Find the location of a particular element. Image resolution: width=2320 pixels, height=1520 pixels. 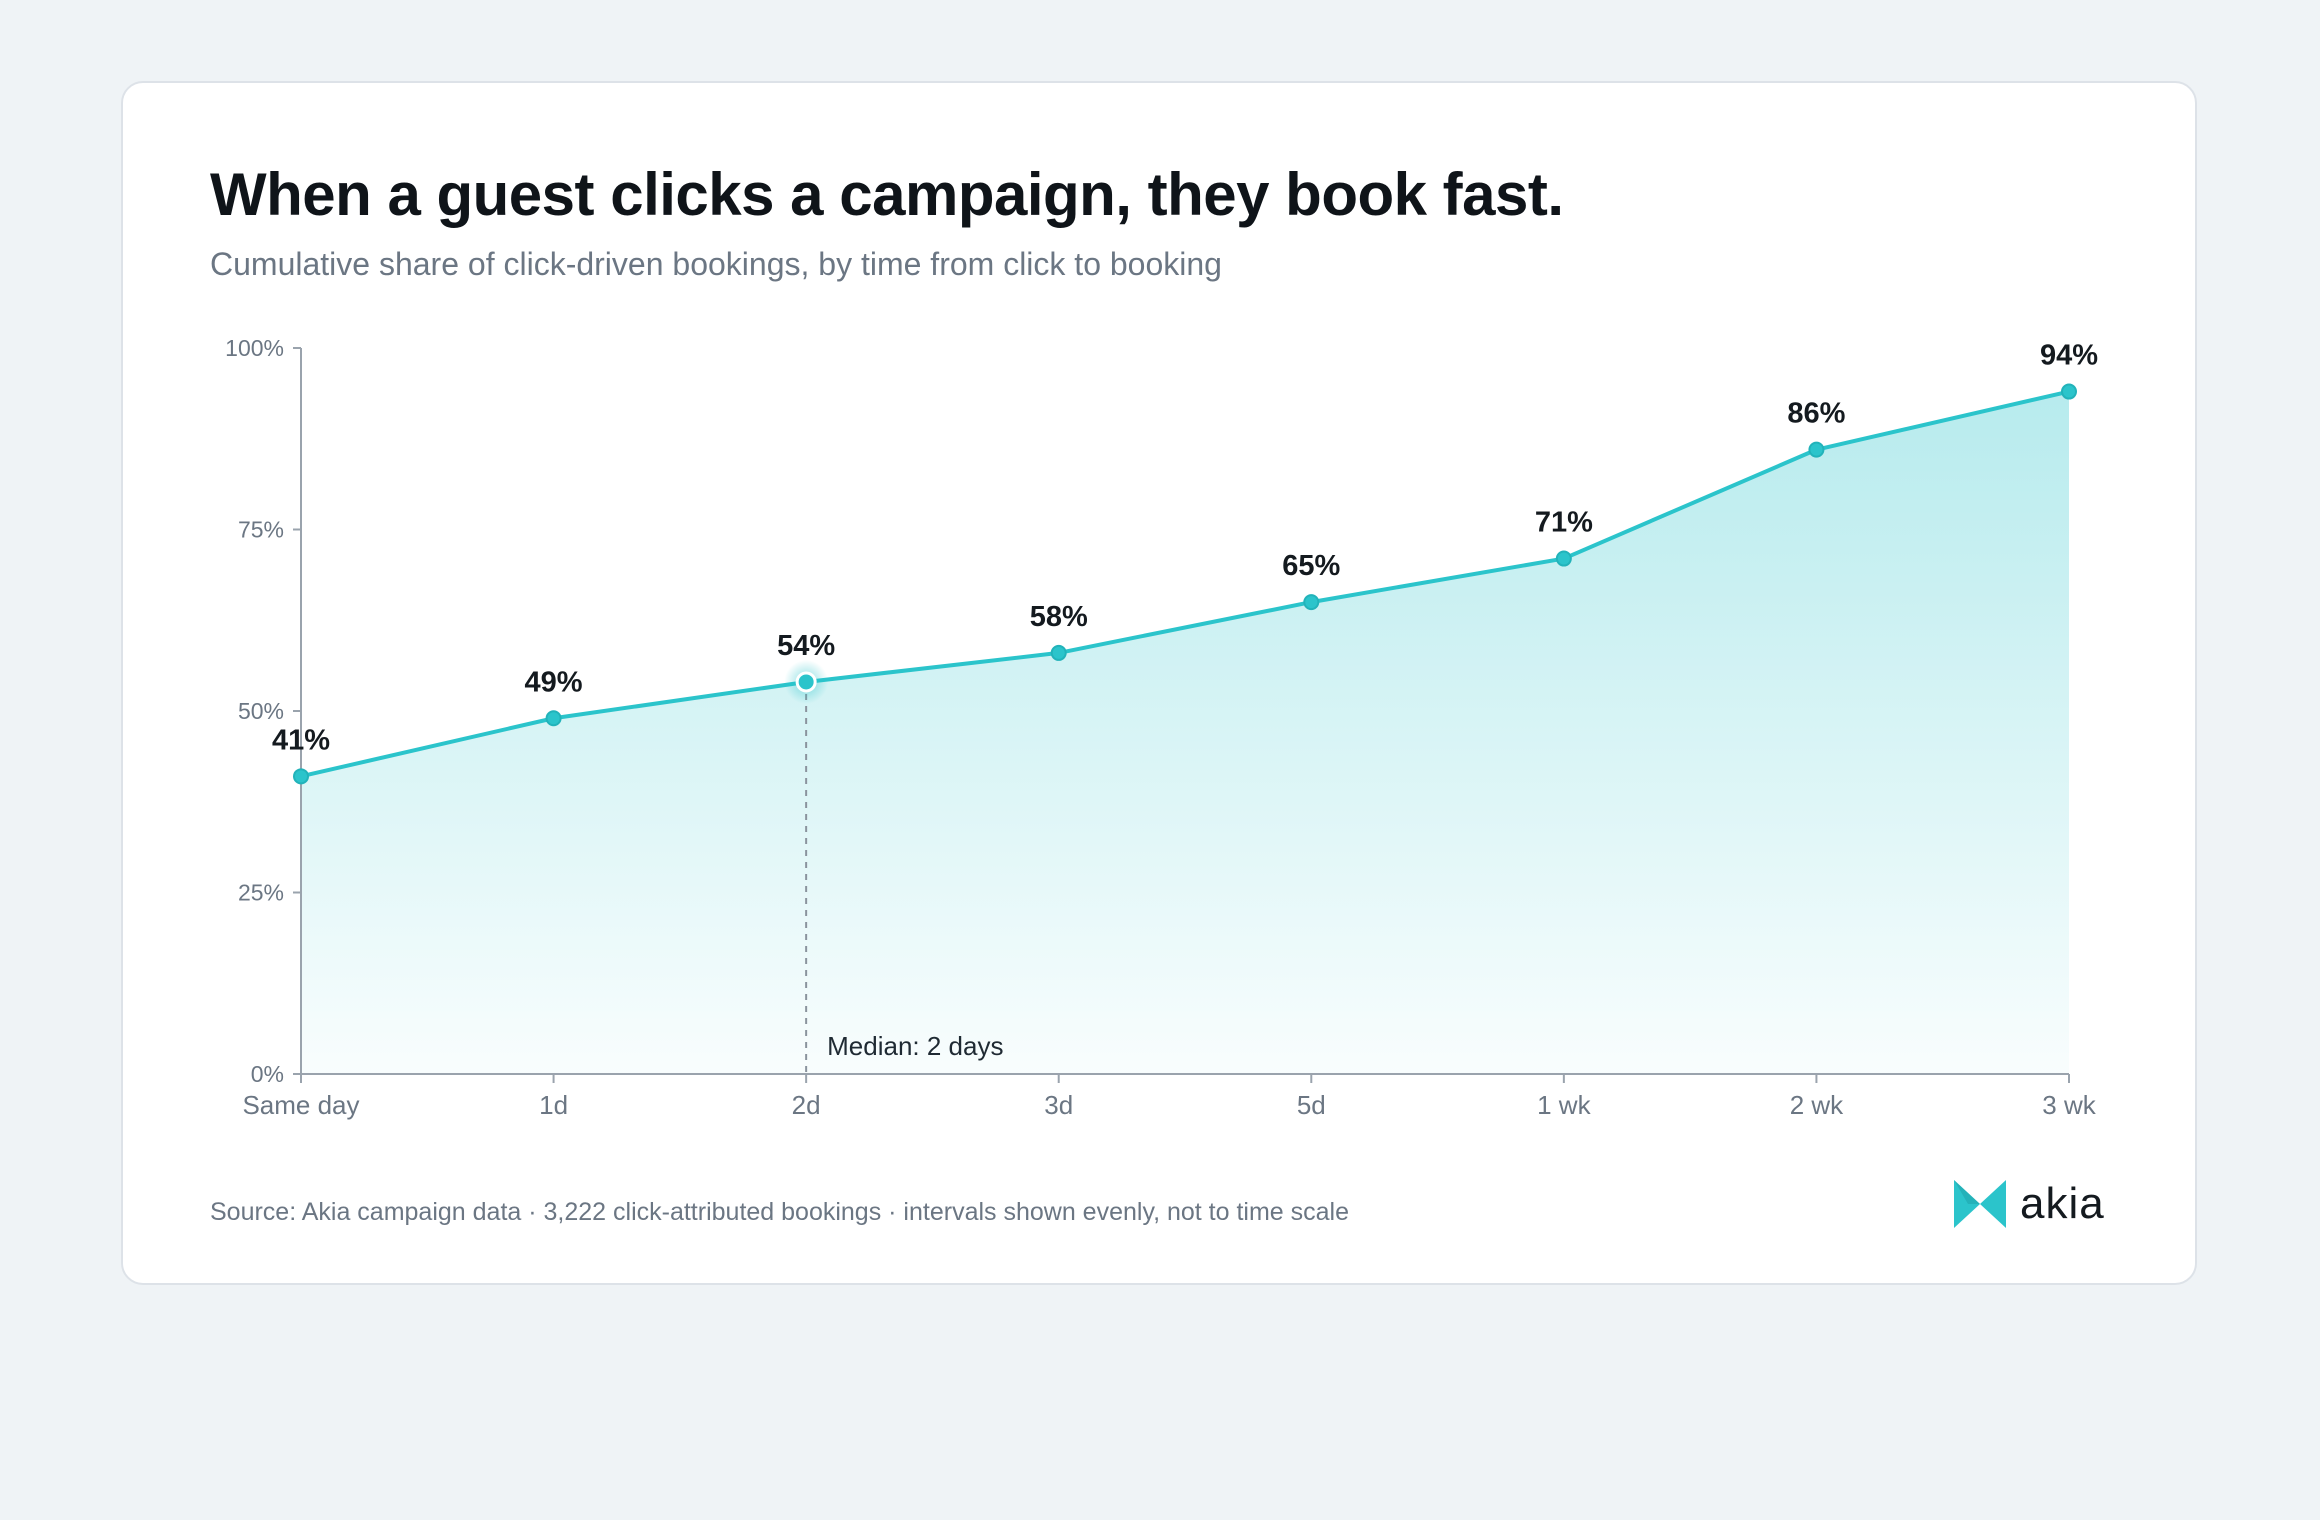

median-annotation: Median: 2 days is located at coordinates (915, 1046).